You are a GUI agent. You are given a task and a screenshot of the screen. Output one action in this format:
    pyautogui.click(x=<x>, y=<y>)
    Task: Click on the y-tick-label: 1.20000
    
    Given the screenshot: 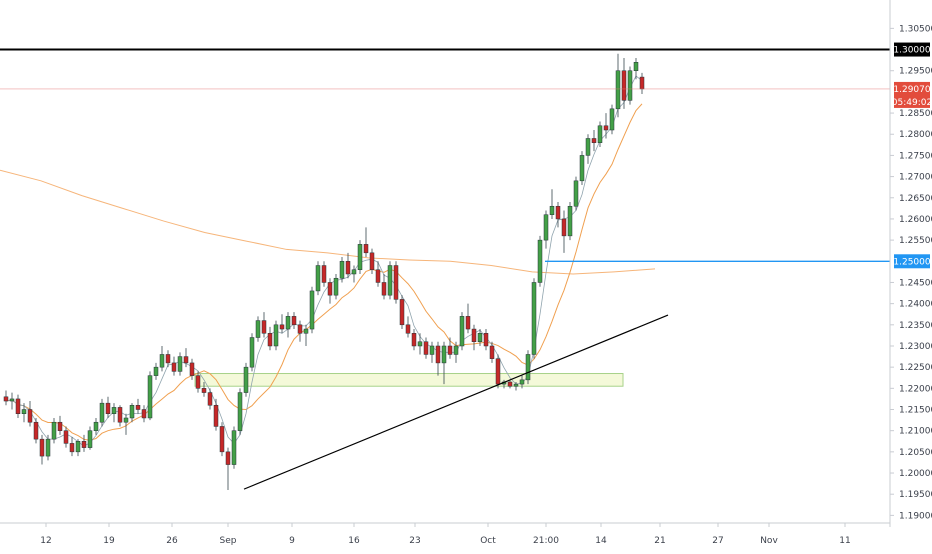 What is the action you would take?
    pyautogui.click(x=915, y=474)
    